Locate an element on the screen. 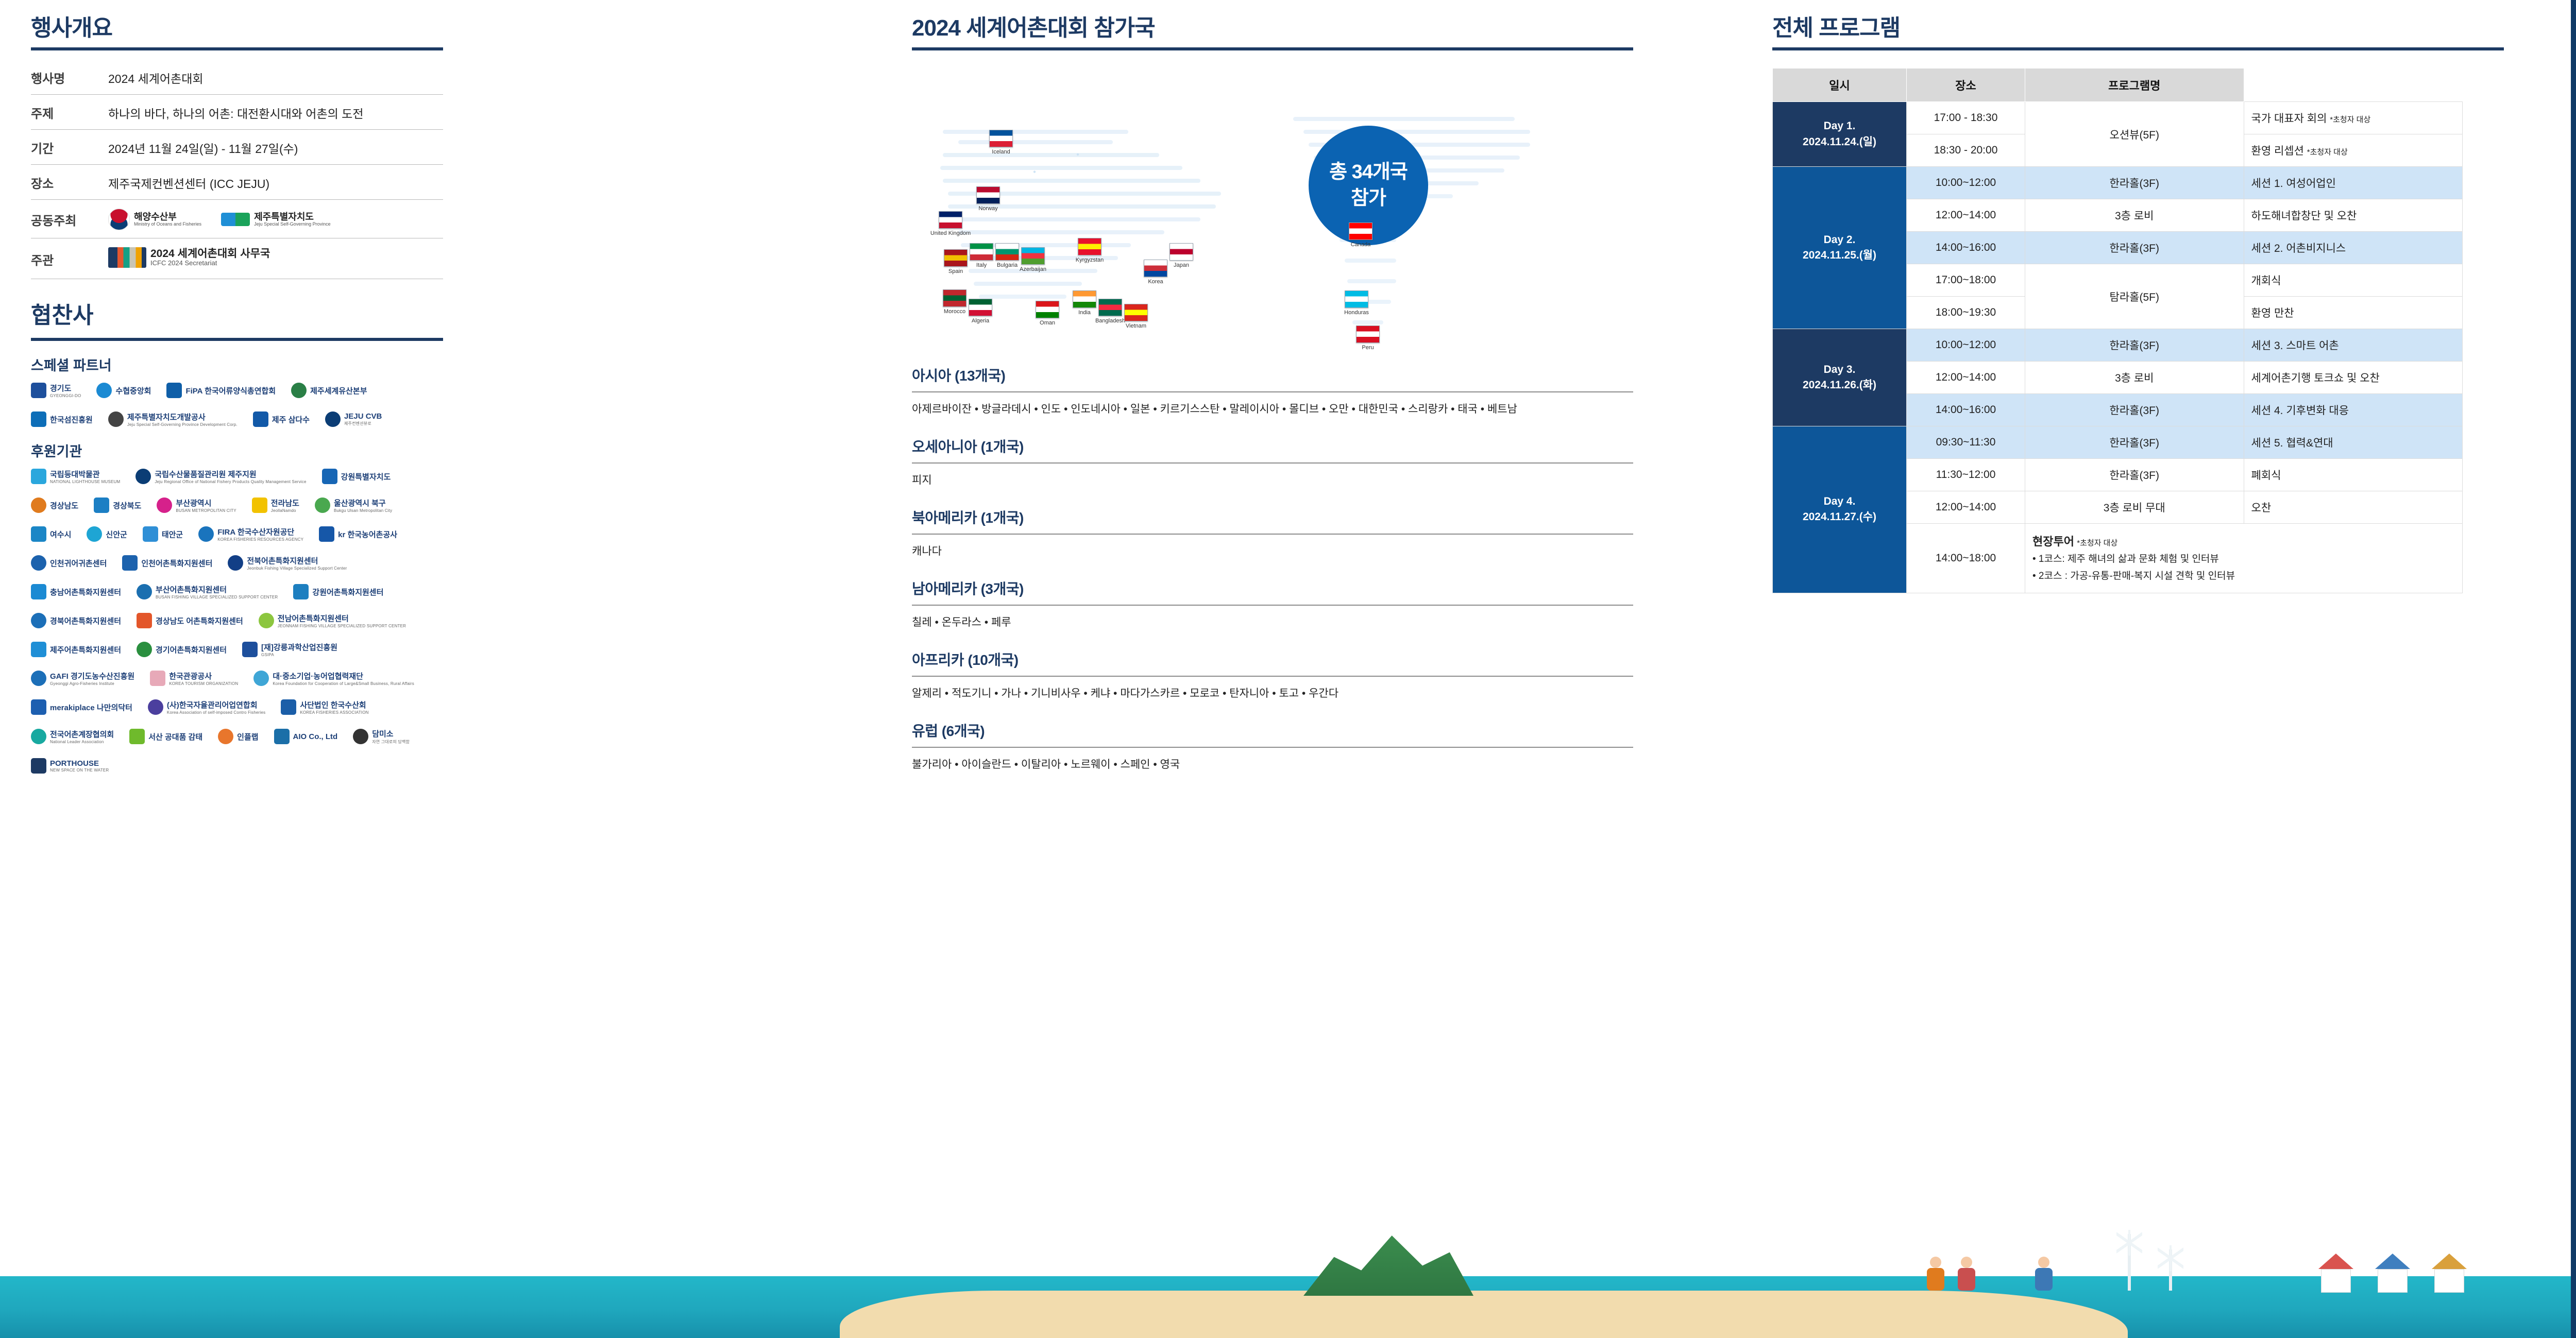 This screenshot has height=1338, width=2576. sponsor-logo: 한국섬진흥원 is located at coordinates (62, 419).